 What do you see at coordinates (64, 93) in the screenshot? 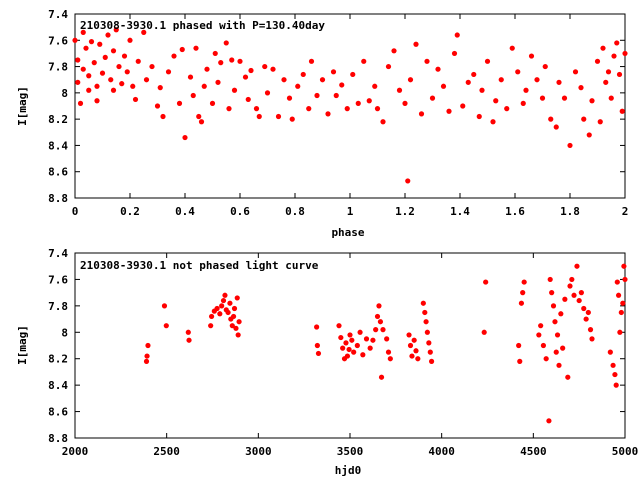
I see `y-tick-label: 8` at bounding box center [64, 93].